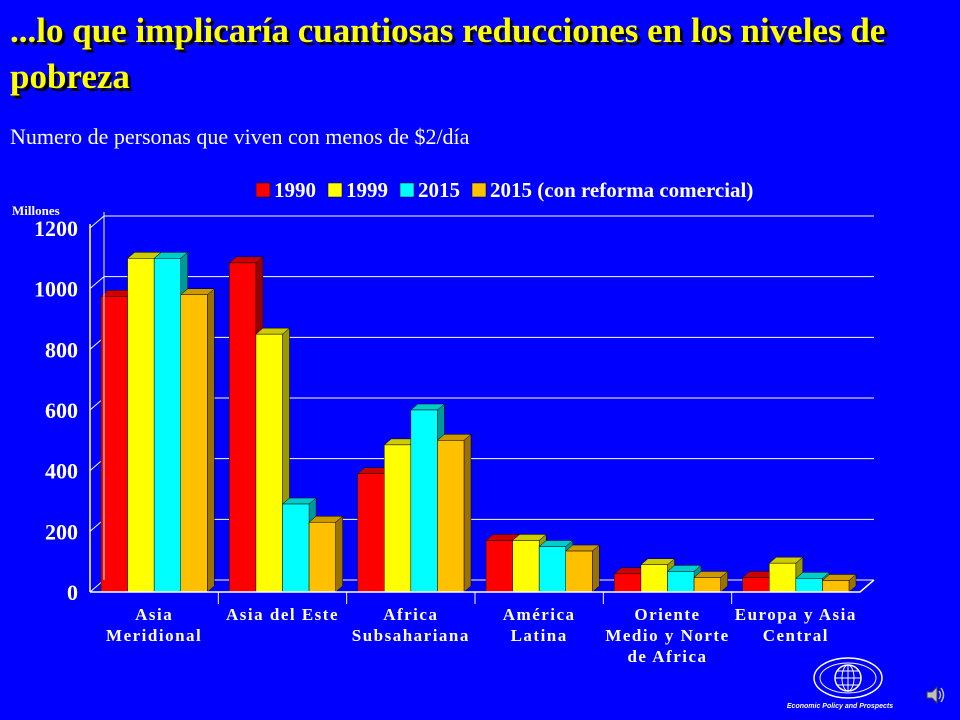 The width and height of the screenshot is (960, 720). I want to click on category-label-line: Latina, so click(539, 635).